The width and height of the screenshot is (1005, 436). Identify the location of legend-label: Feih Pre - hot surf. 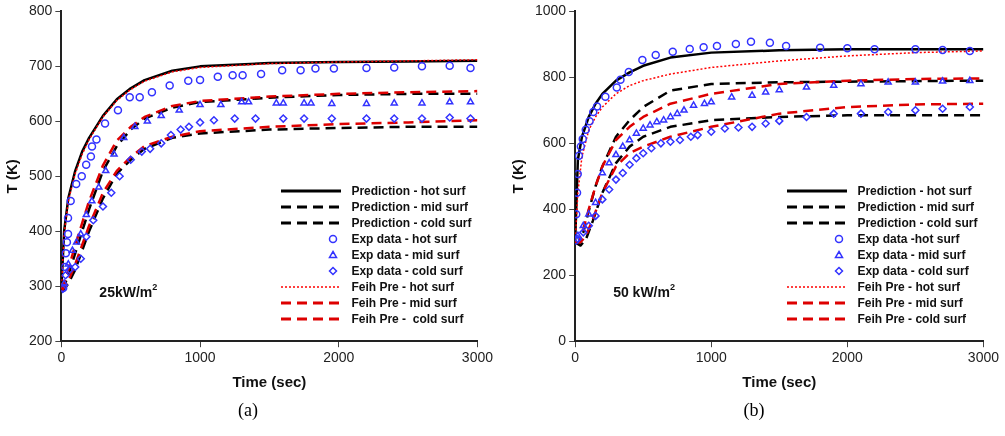
(909, 287).